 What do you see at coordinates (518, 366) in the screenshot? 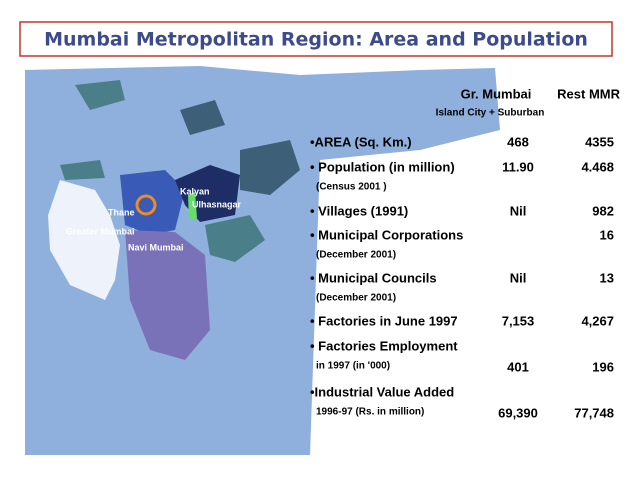
I see `cell: 401` at bounding box center [518, 366].